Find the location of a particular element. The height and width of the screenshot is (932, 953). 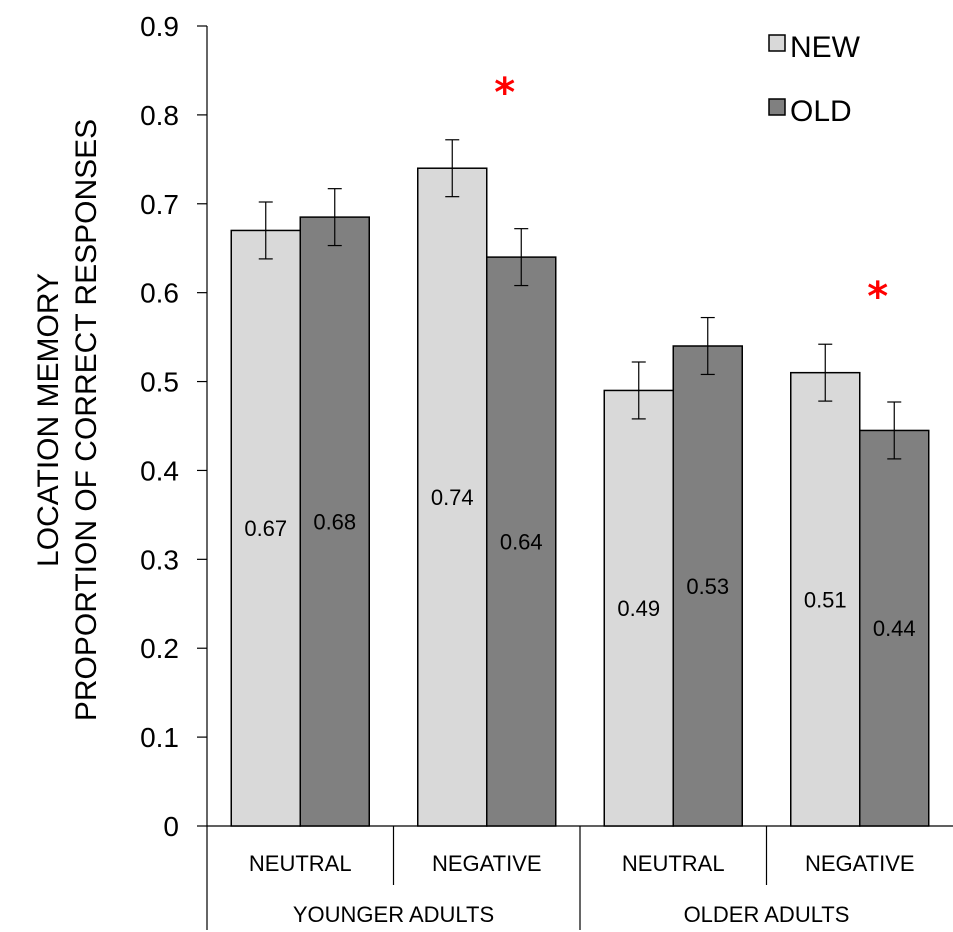

data-label: 0.53 is located at coordinates (707, 586).